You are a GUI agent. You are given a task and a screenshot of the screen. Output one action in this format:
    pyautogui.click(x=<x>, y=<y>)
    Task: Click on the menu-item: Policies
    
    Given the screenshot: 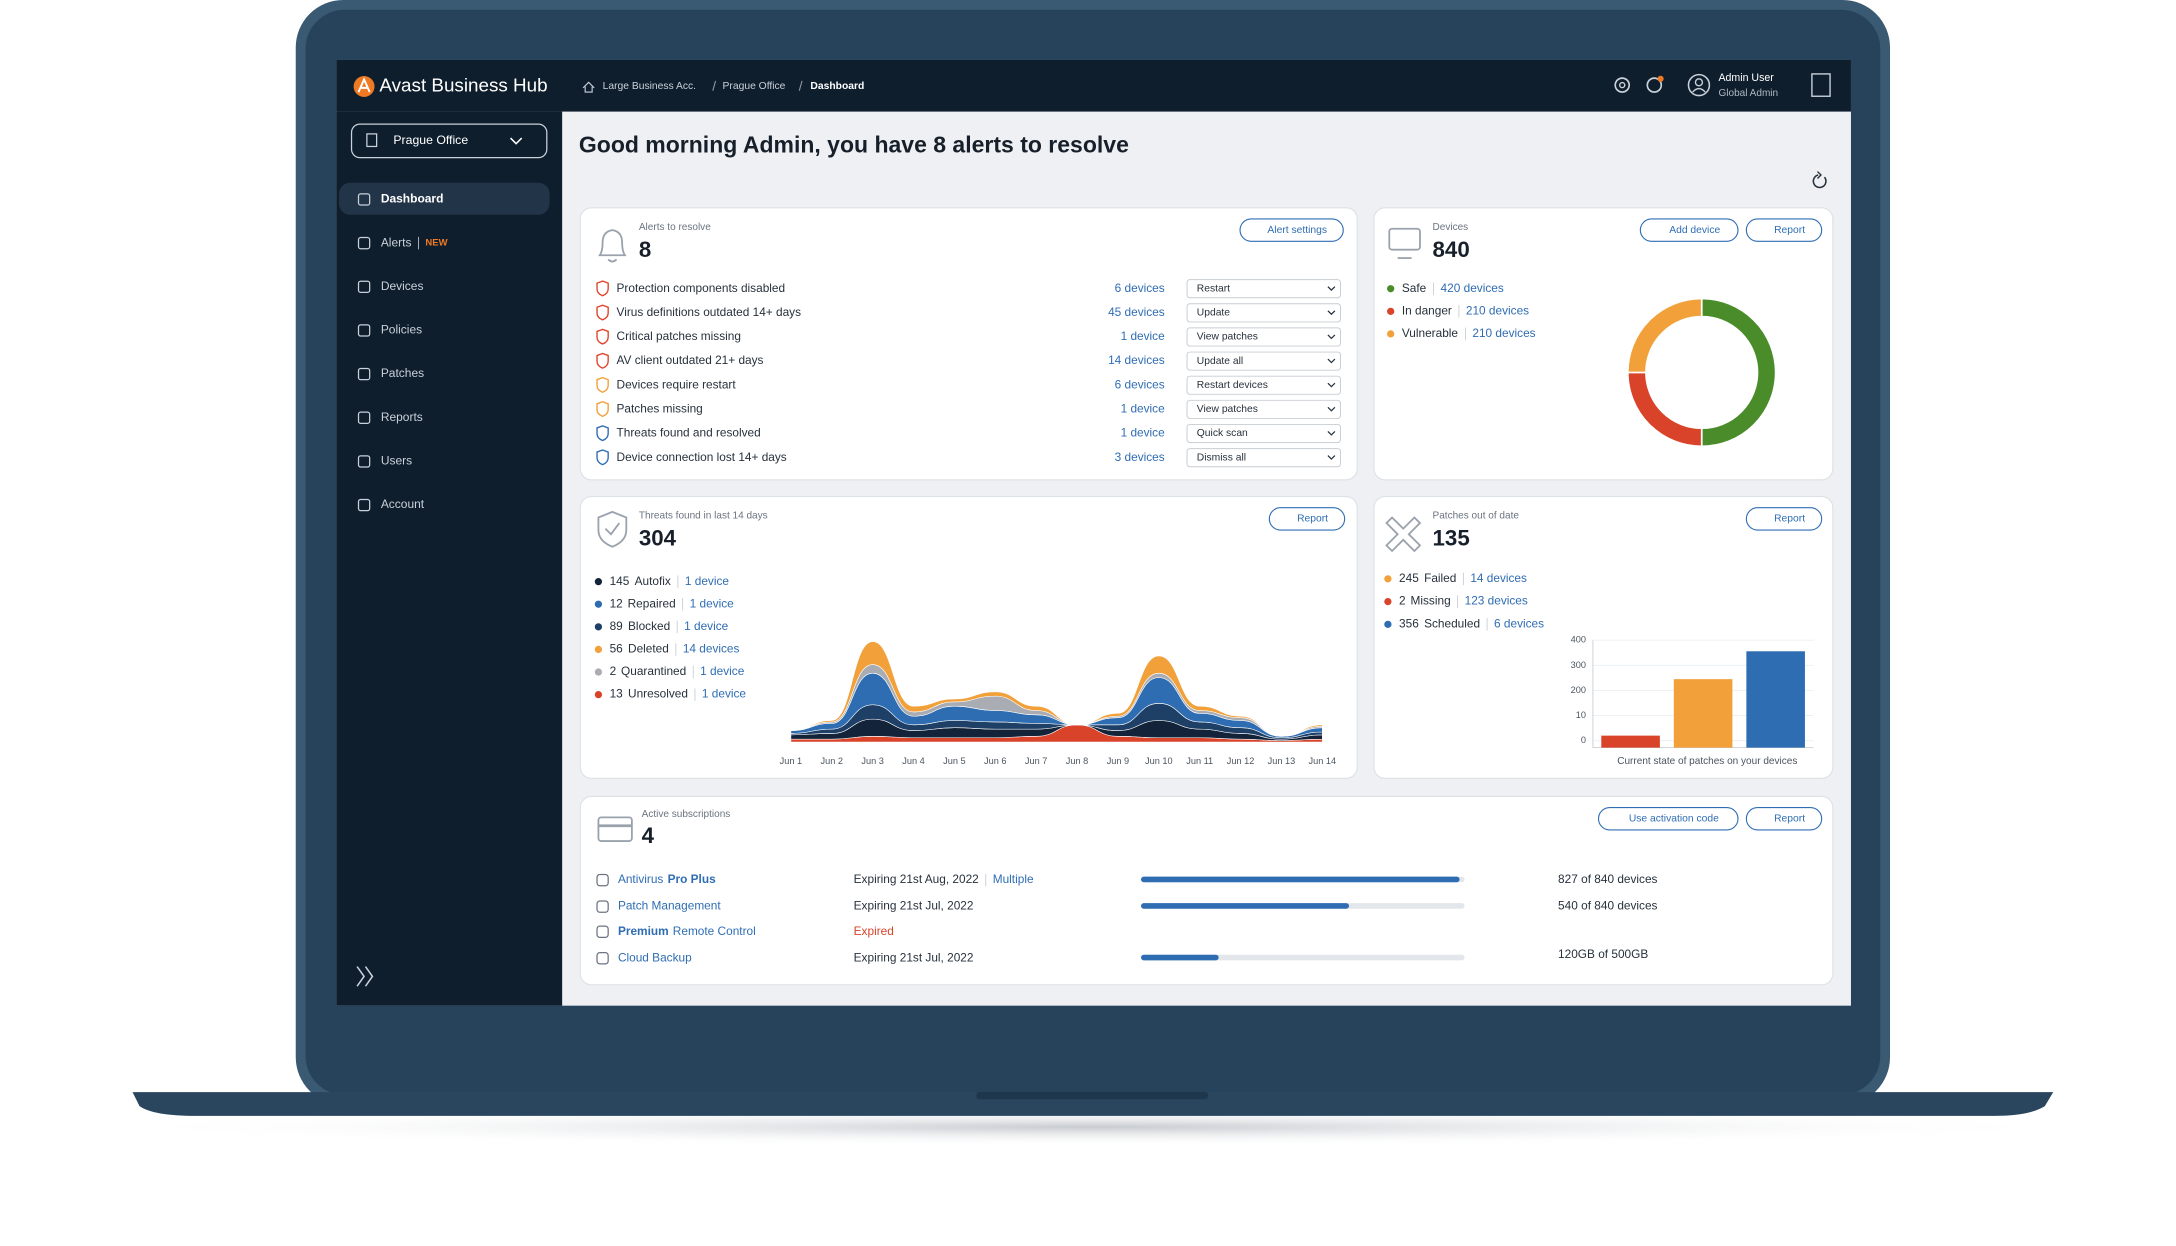 What is the action you would take?
    pyautogui.click(x=401, y=330)
    